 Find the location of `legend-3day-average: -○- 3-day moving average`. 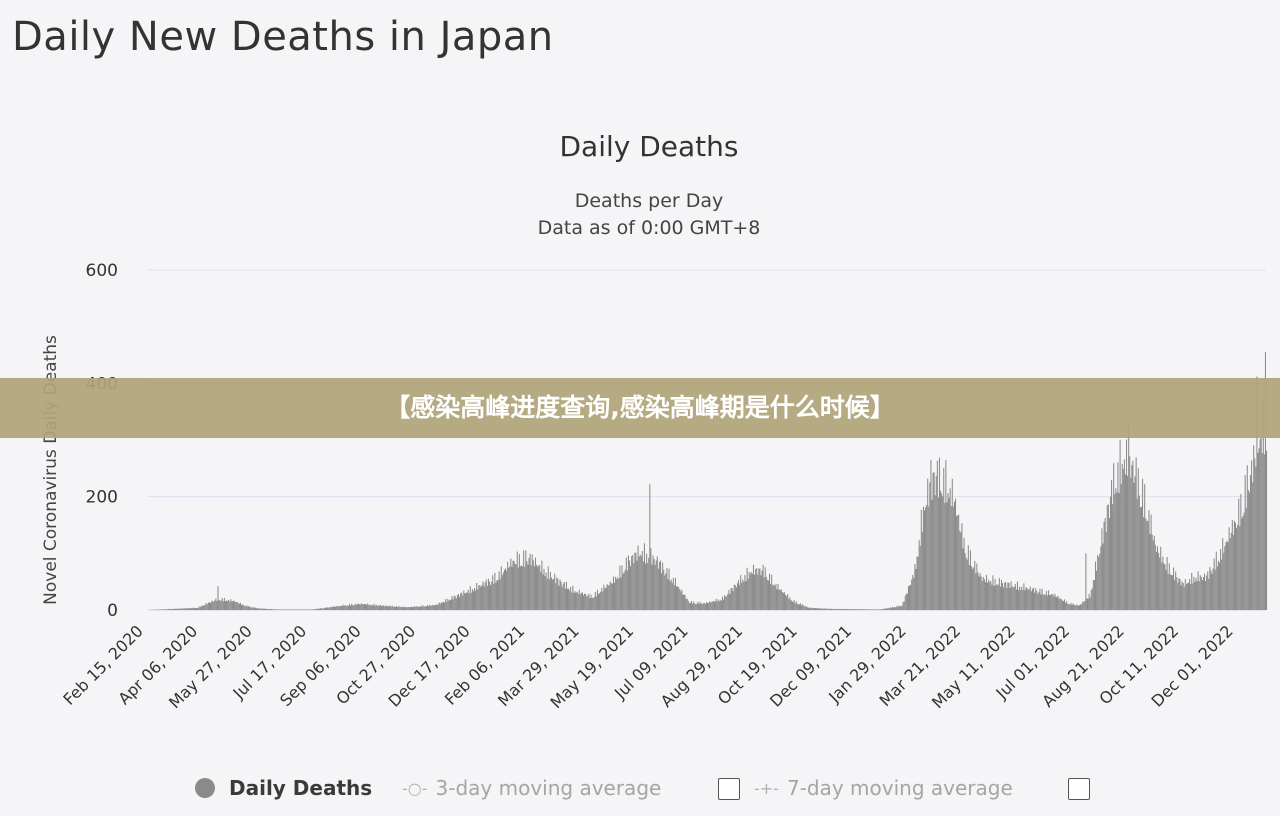

legend-3day-average: -○- 3-day moving average is located at coordinates (531, 788).